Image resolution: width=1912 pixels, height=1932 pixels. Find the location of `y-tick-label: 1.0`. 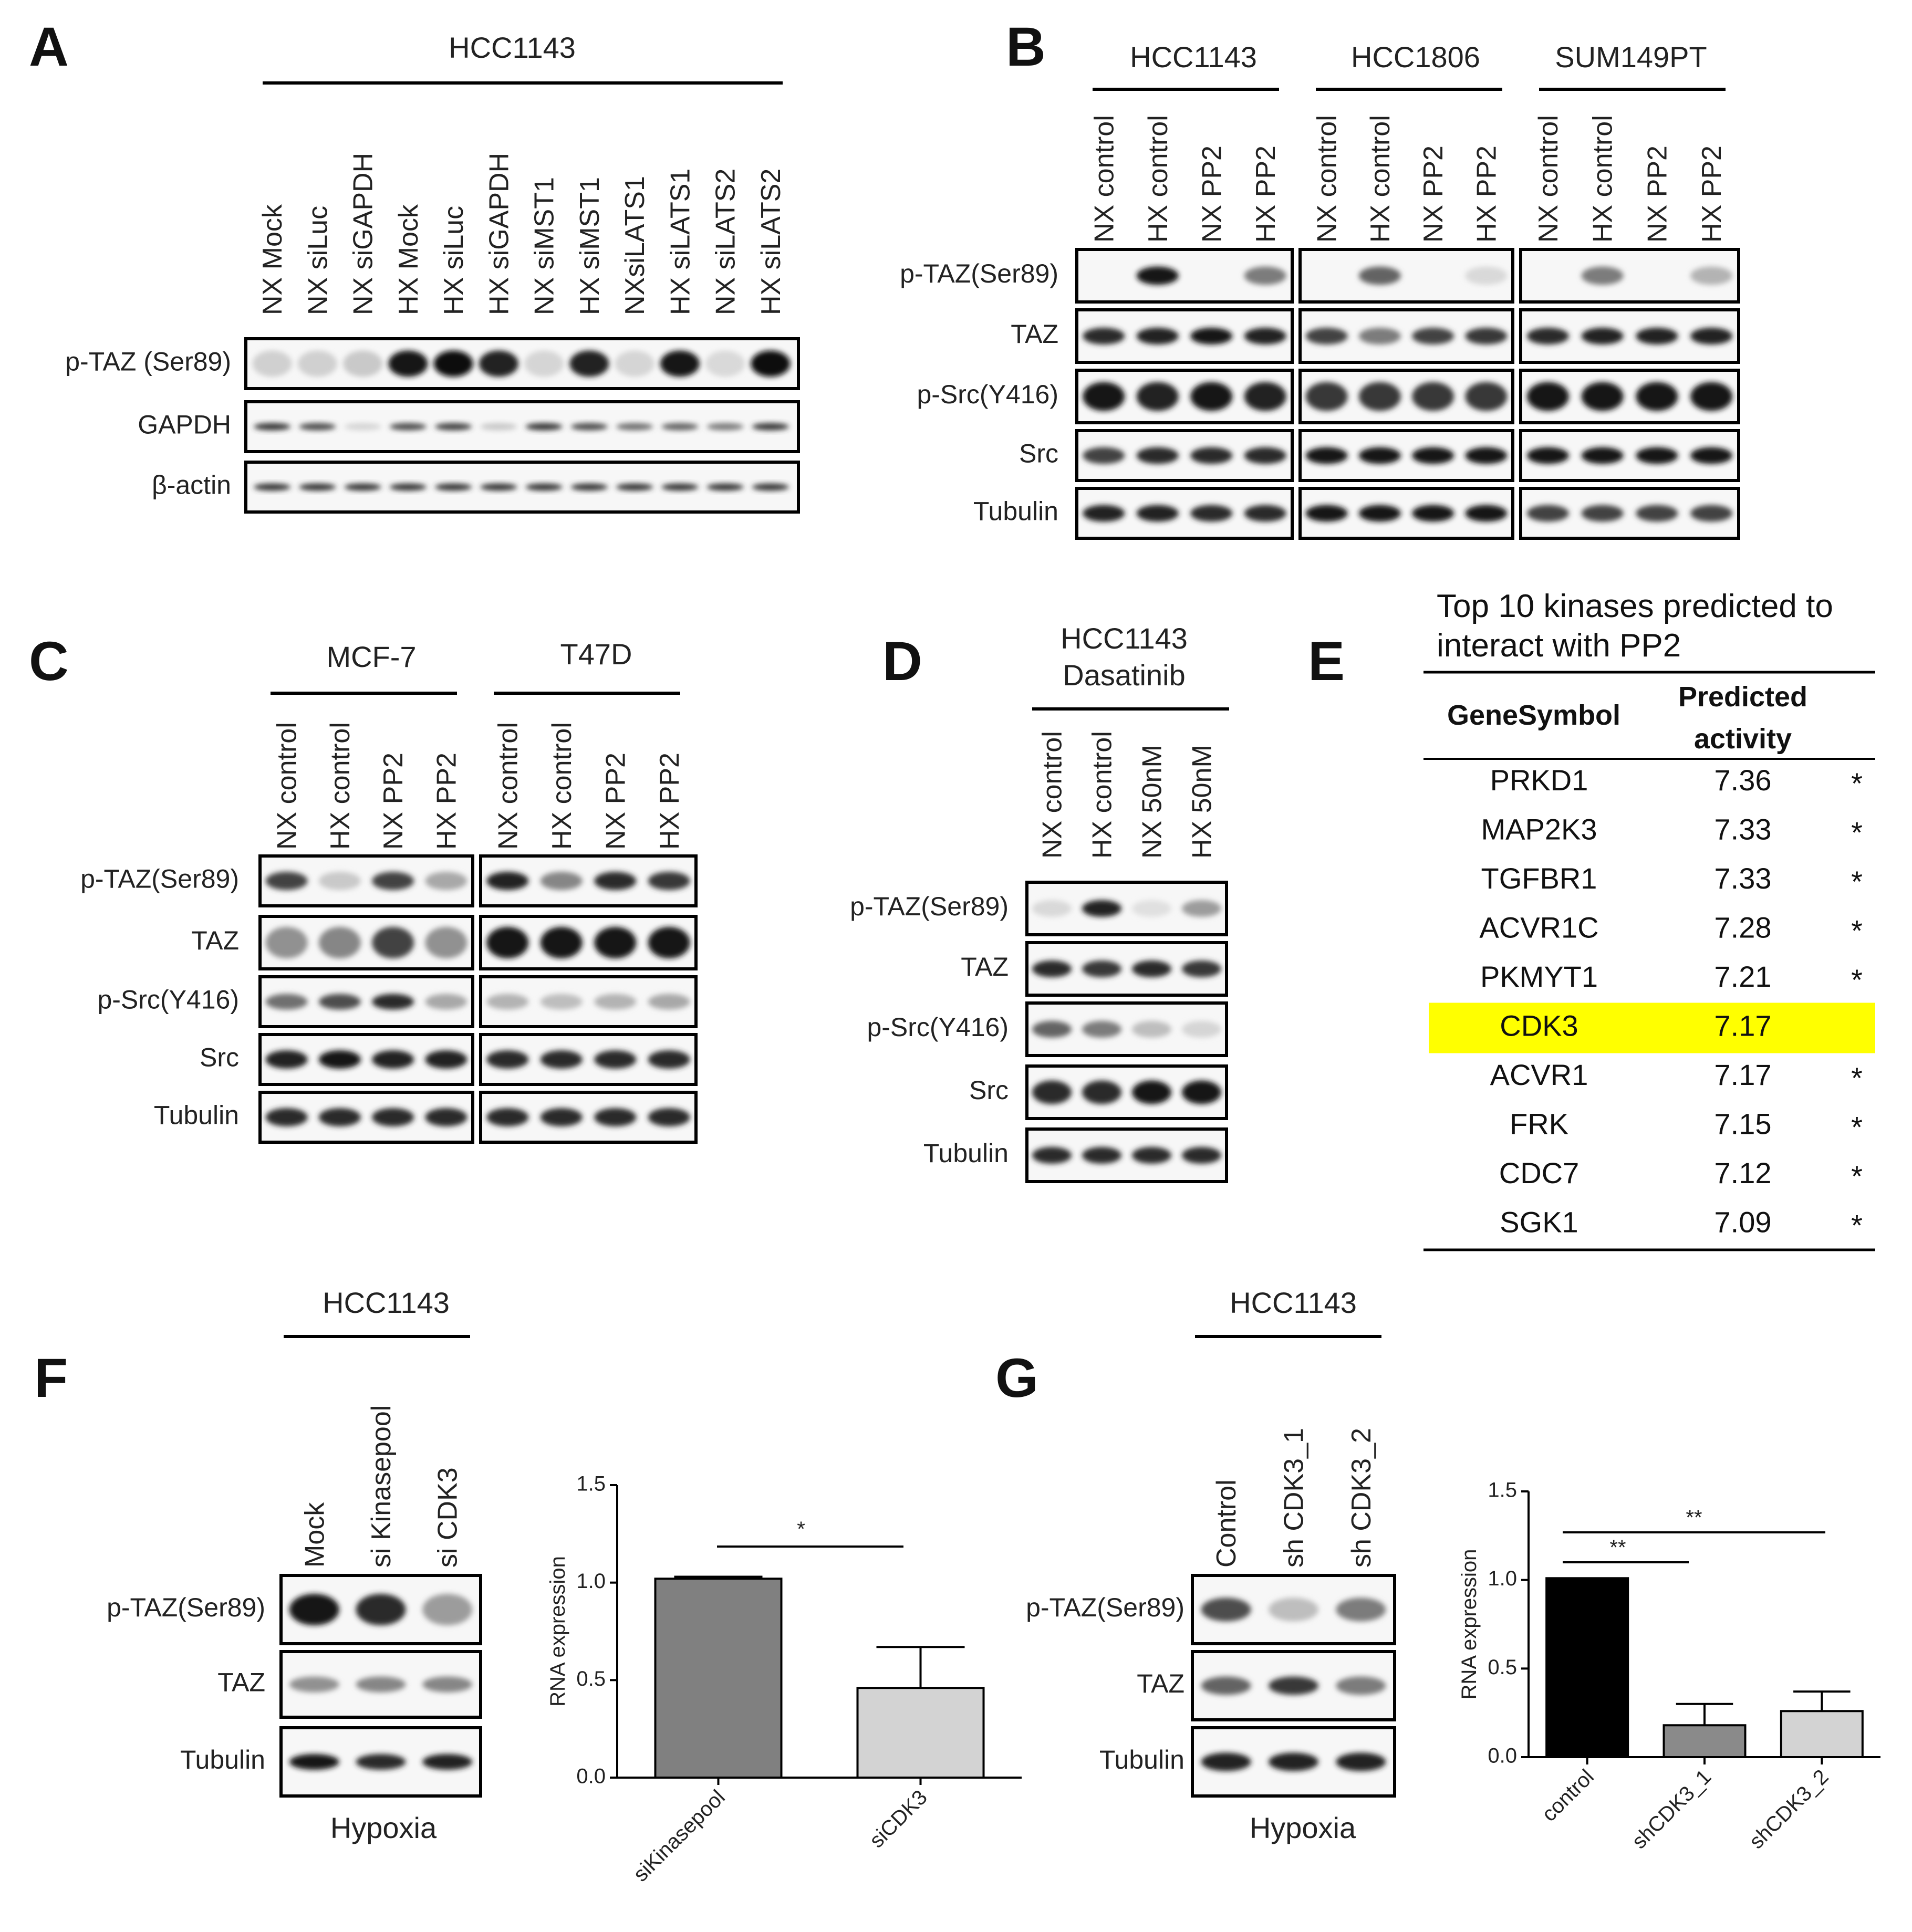

y-tick-label: 1.0 is located at coordinates (591, 1581).